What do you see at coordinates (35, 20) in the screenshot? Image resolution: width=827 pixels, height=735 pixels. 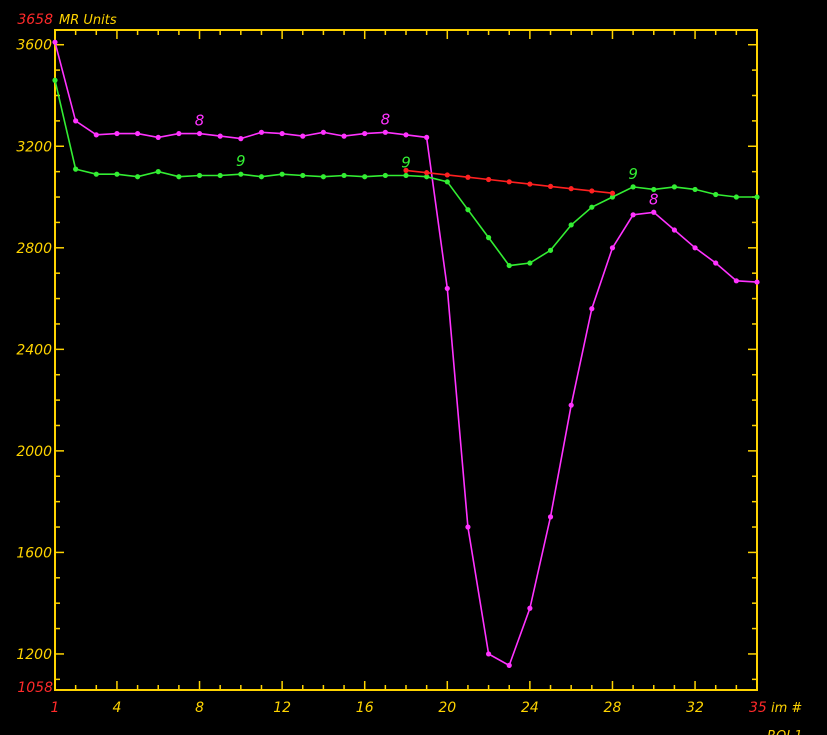 I see `y-max-label: 3658` at bounding box center [35, 20].